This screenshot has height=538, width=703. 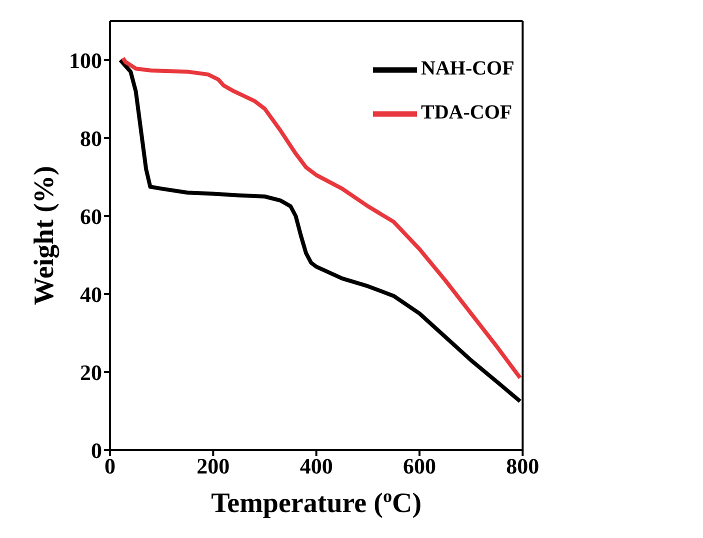 What do you see at coordinates (91, 294) in the screenshot?
I see `y-tick-label: 40` at bounding box center [91, 294].